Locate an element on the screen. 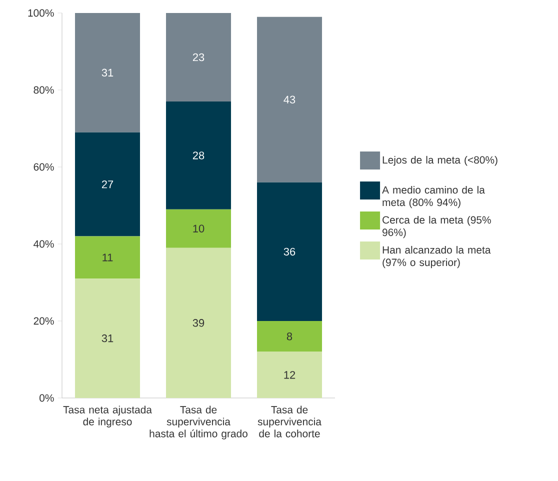 The height and width of the screenshot is (481, 558). data-label: 10 is located at coordinates (198, 228).